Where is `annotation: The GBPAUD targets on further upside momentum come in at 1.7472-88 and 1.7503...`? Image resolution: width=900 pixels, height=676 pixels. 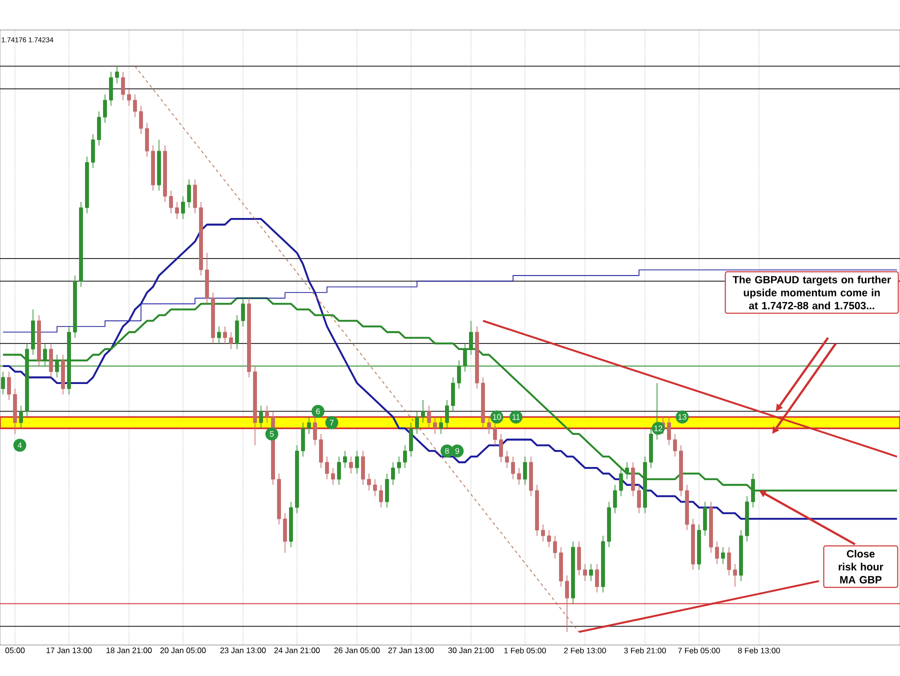 annotation: The GBPAUD targets on further upside momentum come in at 1.7472-88 and 1.7503... is located at coordinates (811, 293).